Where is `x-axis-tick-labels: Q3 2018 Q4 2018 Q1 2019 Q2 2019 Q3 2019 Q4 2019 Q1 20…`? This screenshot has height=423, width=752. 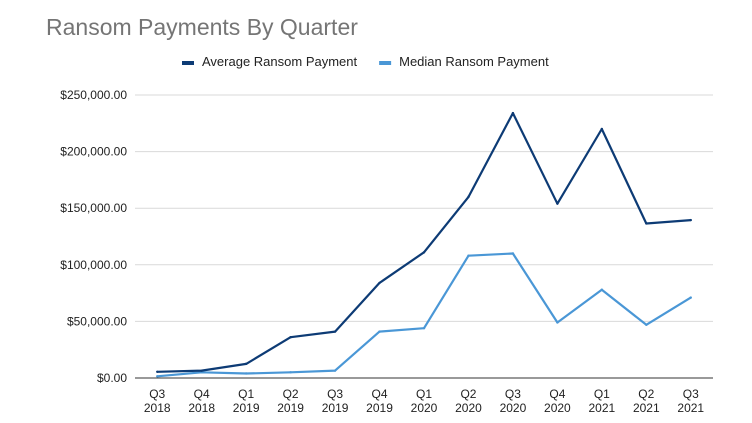 x-axis-tick-labels: Q3 2018 Q4 2018 Q1 2019 Q2 2019 Q3 2019 Q4 2019 Q1 20… is located at coordinates (424, 401).